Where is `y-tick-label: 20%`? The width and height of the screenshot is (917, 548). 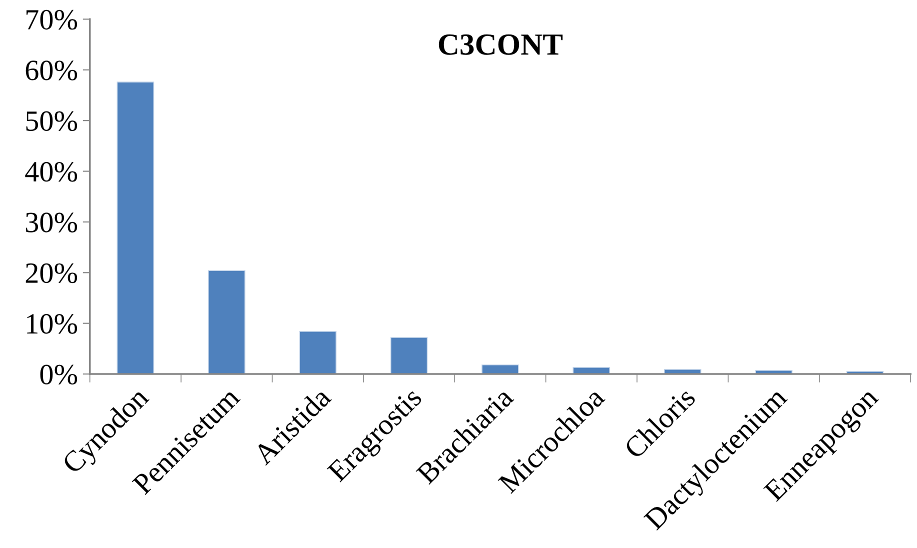
y-tick-label: 20% is located at coordinates (52, 273).